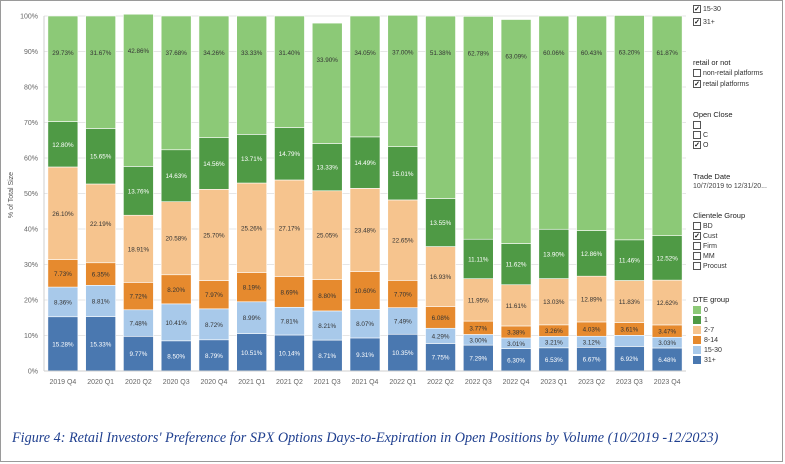 This screenshot has width=785, height=464. I want to click on data-label-1-2022-Q4: 11.62%, so click(516, 265).